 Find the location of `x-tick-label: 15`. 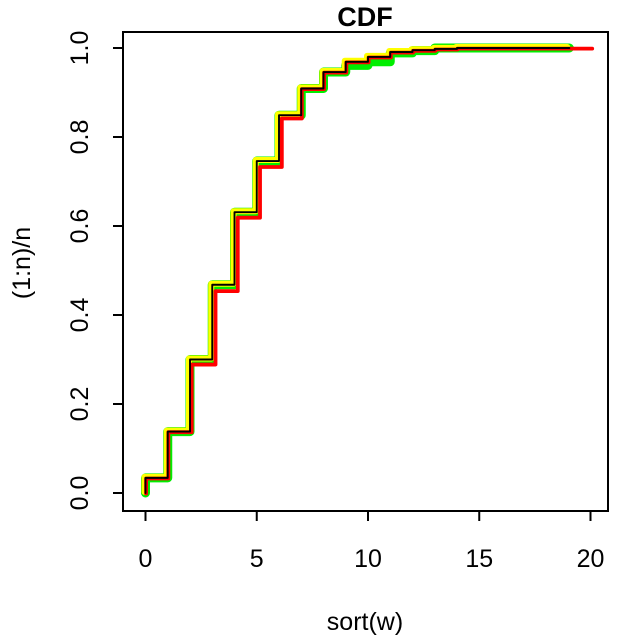

x-tick-label: 15 is located at coordinates (479, 559).